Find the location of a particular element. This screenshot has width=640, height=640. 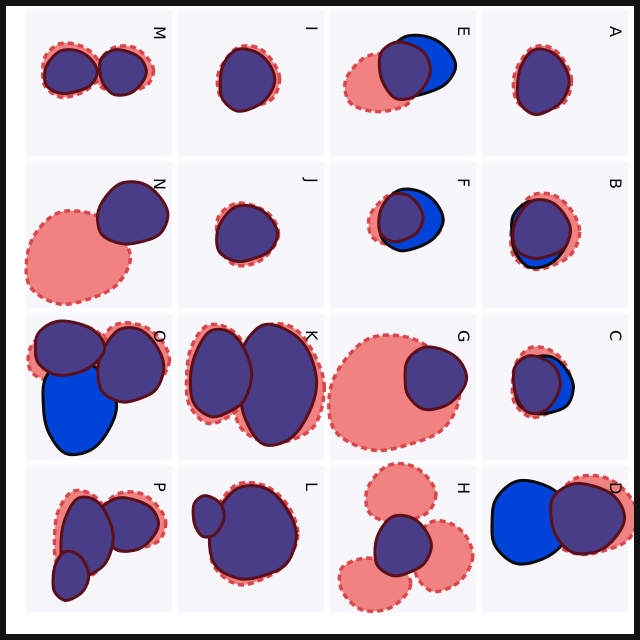

panel-label: E is located at coordinates (463, 31).